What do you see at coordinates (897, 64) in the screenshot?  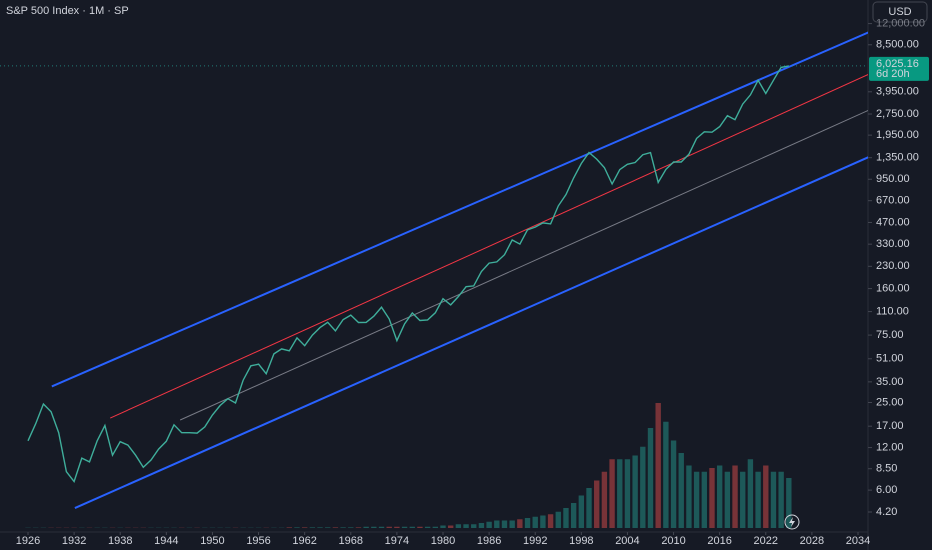 I see `price-label: 6,025.16` at bounding box center [897, 64].